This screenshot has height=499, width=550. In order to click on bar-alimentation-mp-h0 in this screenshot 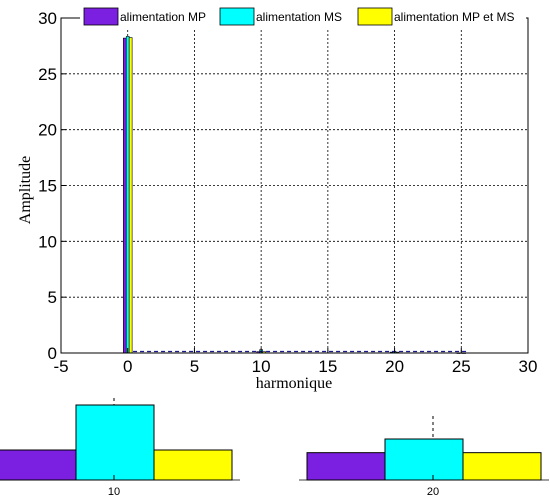, I will do `click(124, 195)`.